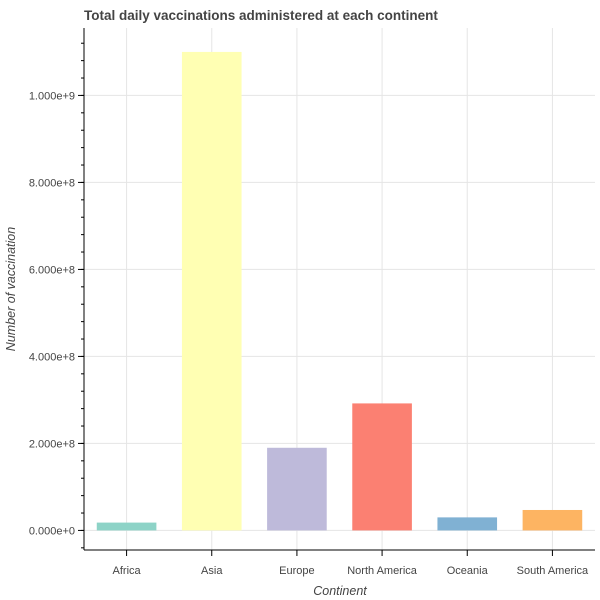 The width and height of the screenshot is (600, 600). Describe the element at coordinates (297, 489) in the screenshot. I see `bar-europe` at that location.